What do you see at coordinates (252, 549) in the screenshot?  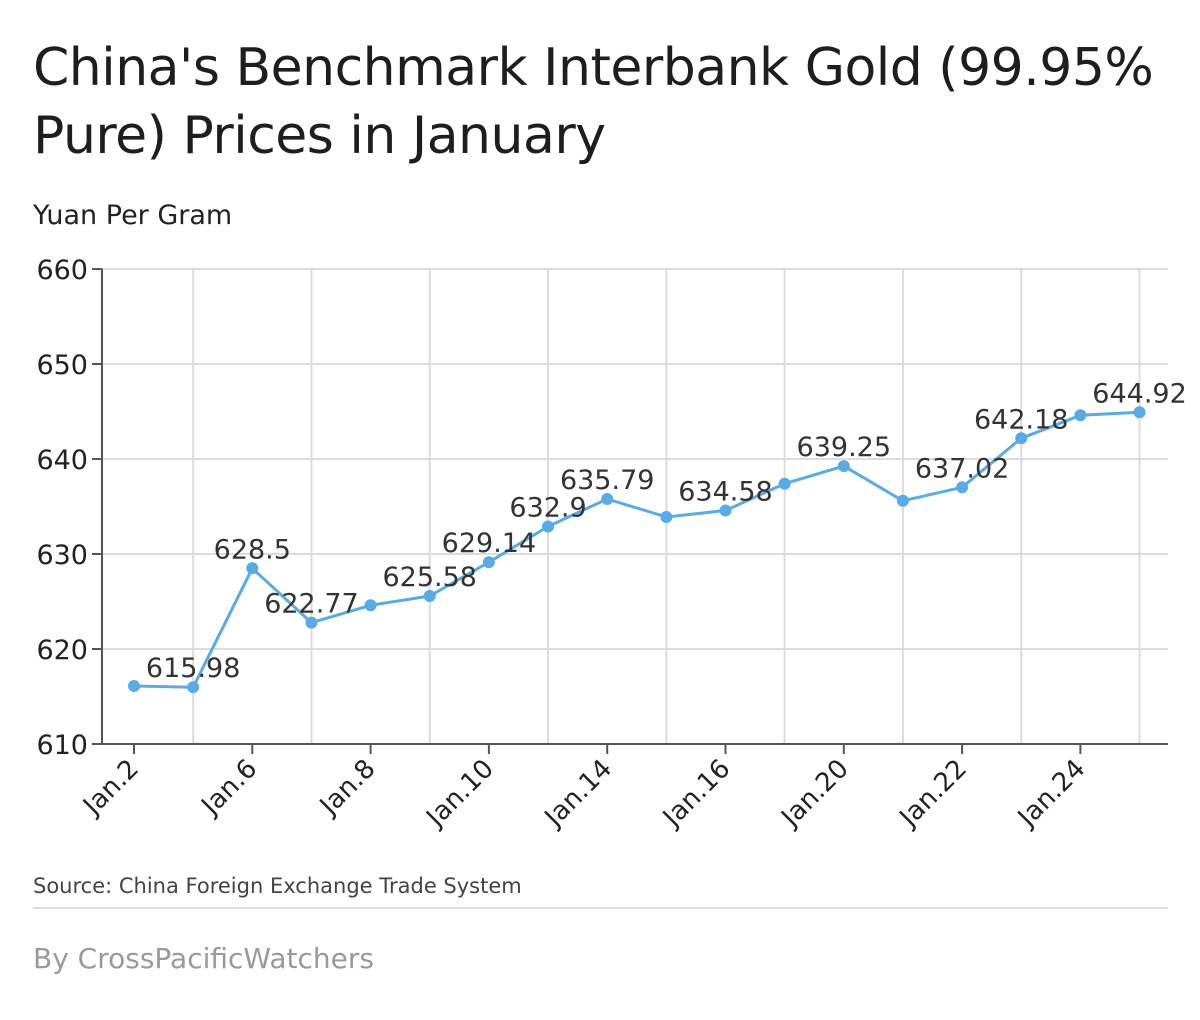 I see `data-label: 628.5` at bounding box center [252, 549].